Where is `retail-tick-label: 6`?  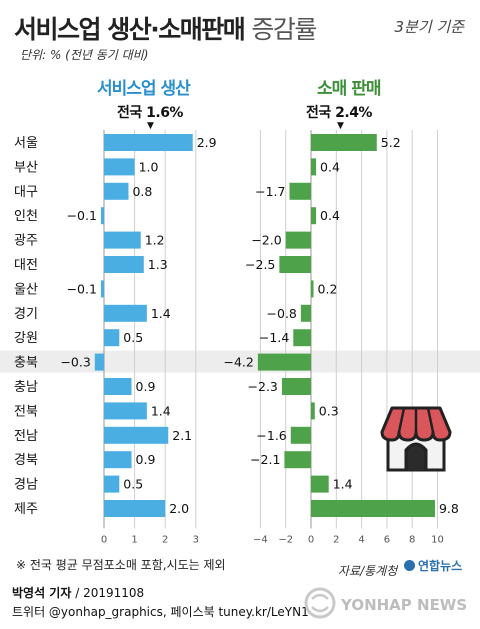 retail-tick-label: 6 is located at coordinates (387, 539).